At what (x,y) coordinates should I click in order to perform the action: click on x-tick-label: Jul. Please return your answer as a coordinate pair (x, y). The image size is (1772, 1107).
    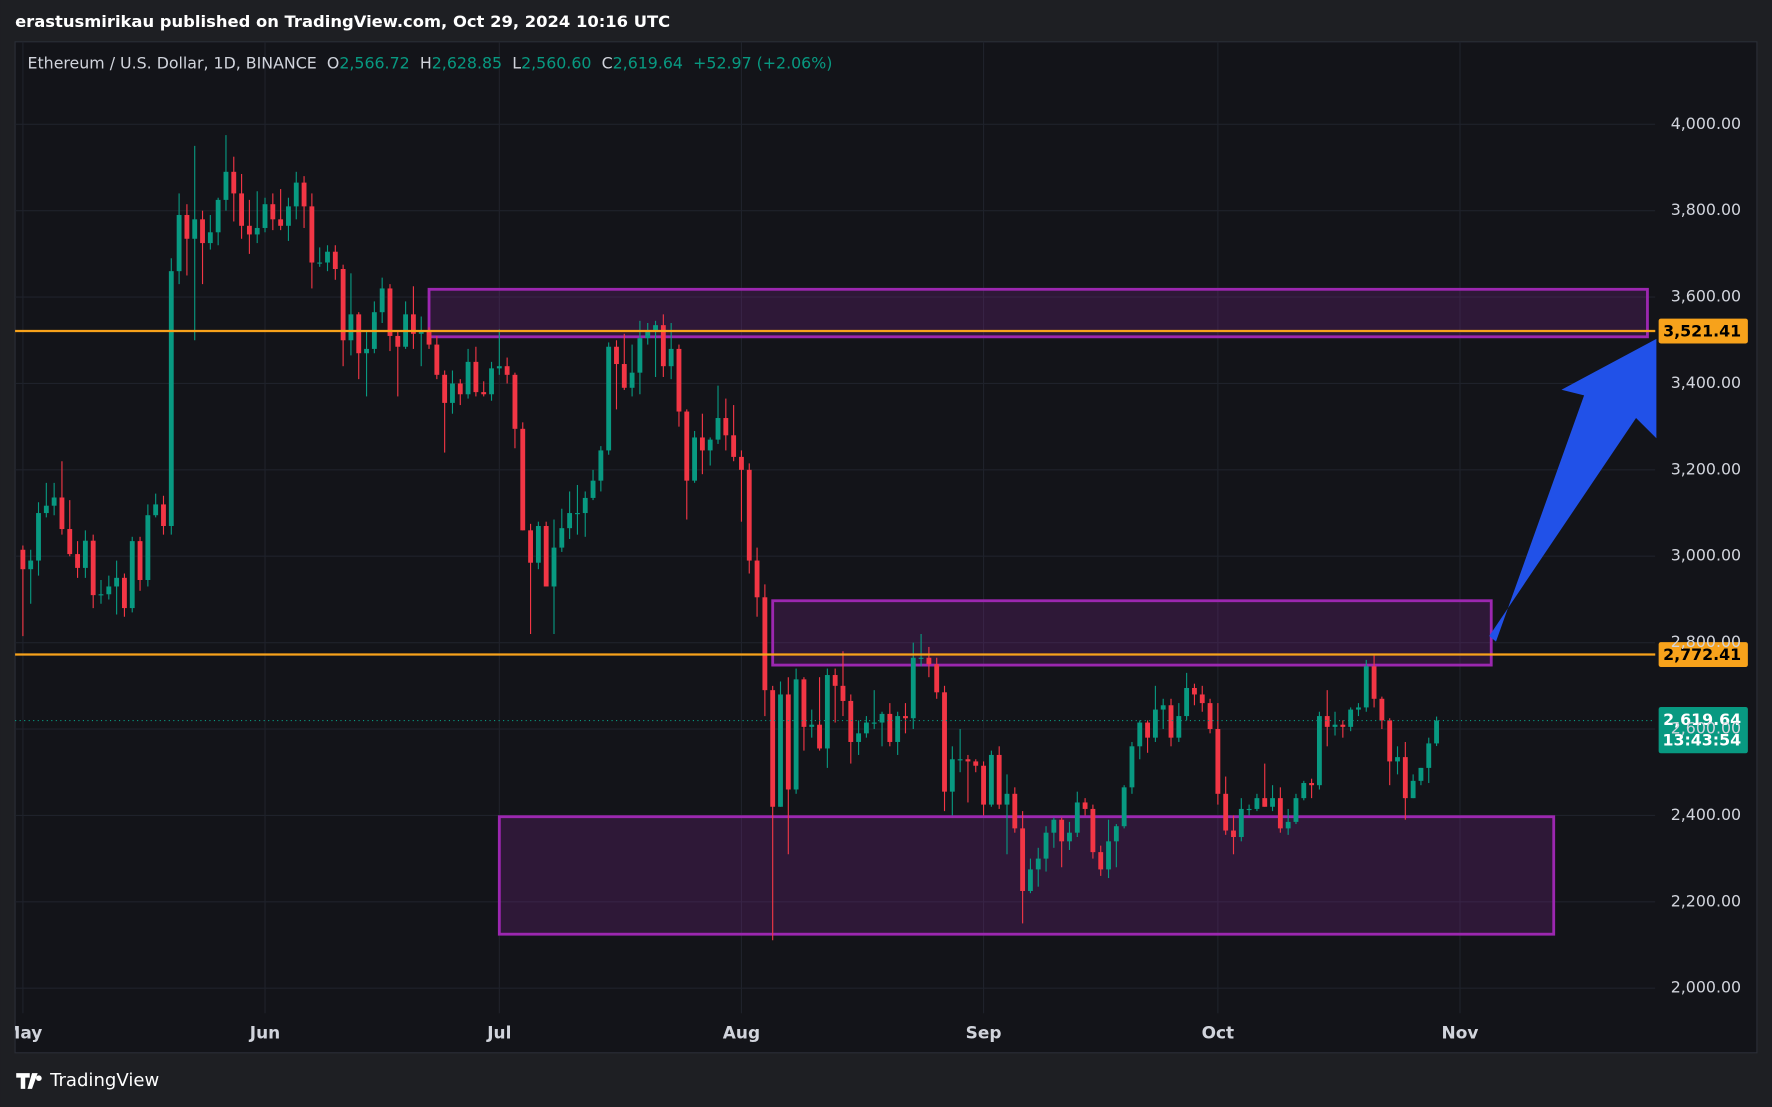
    Looking at the image, I should click on (498, 1033).